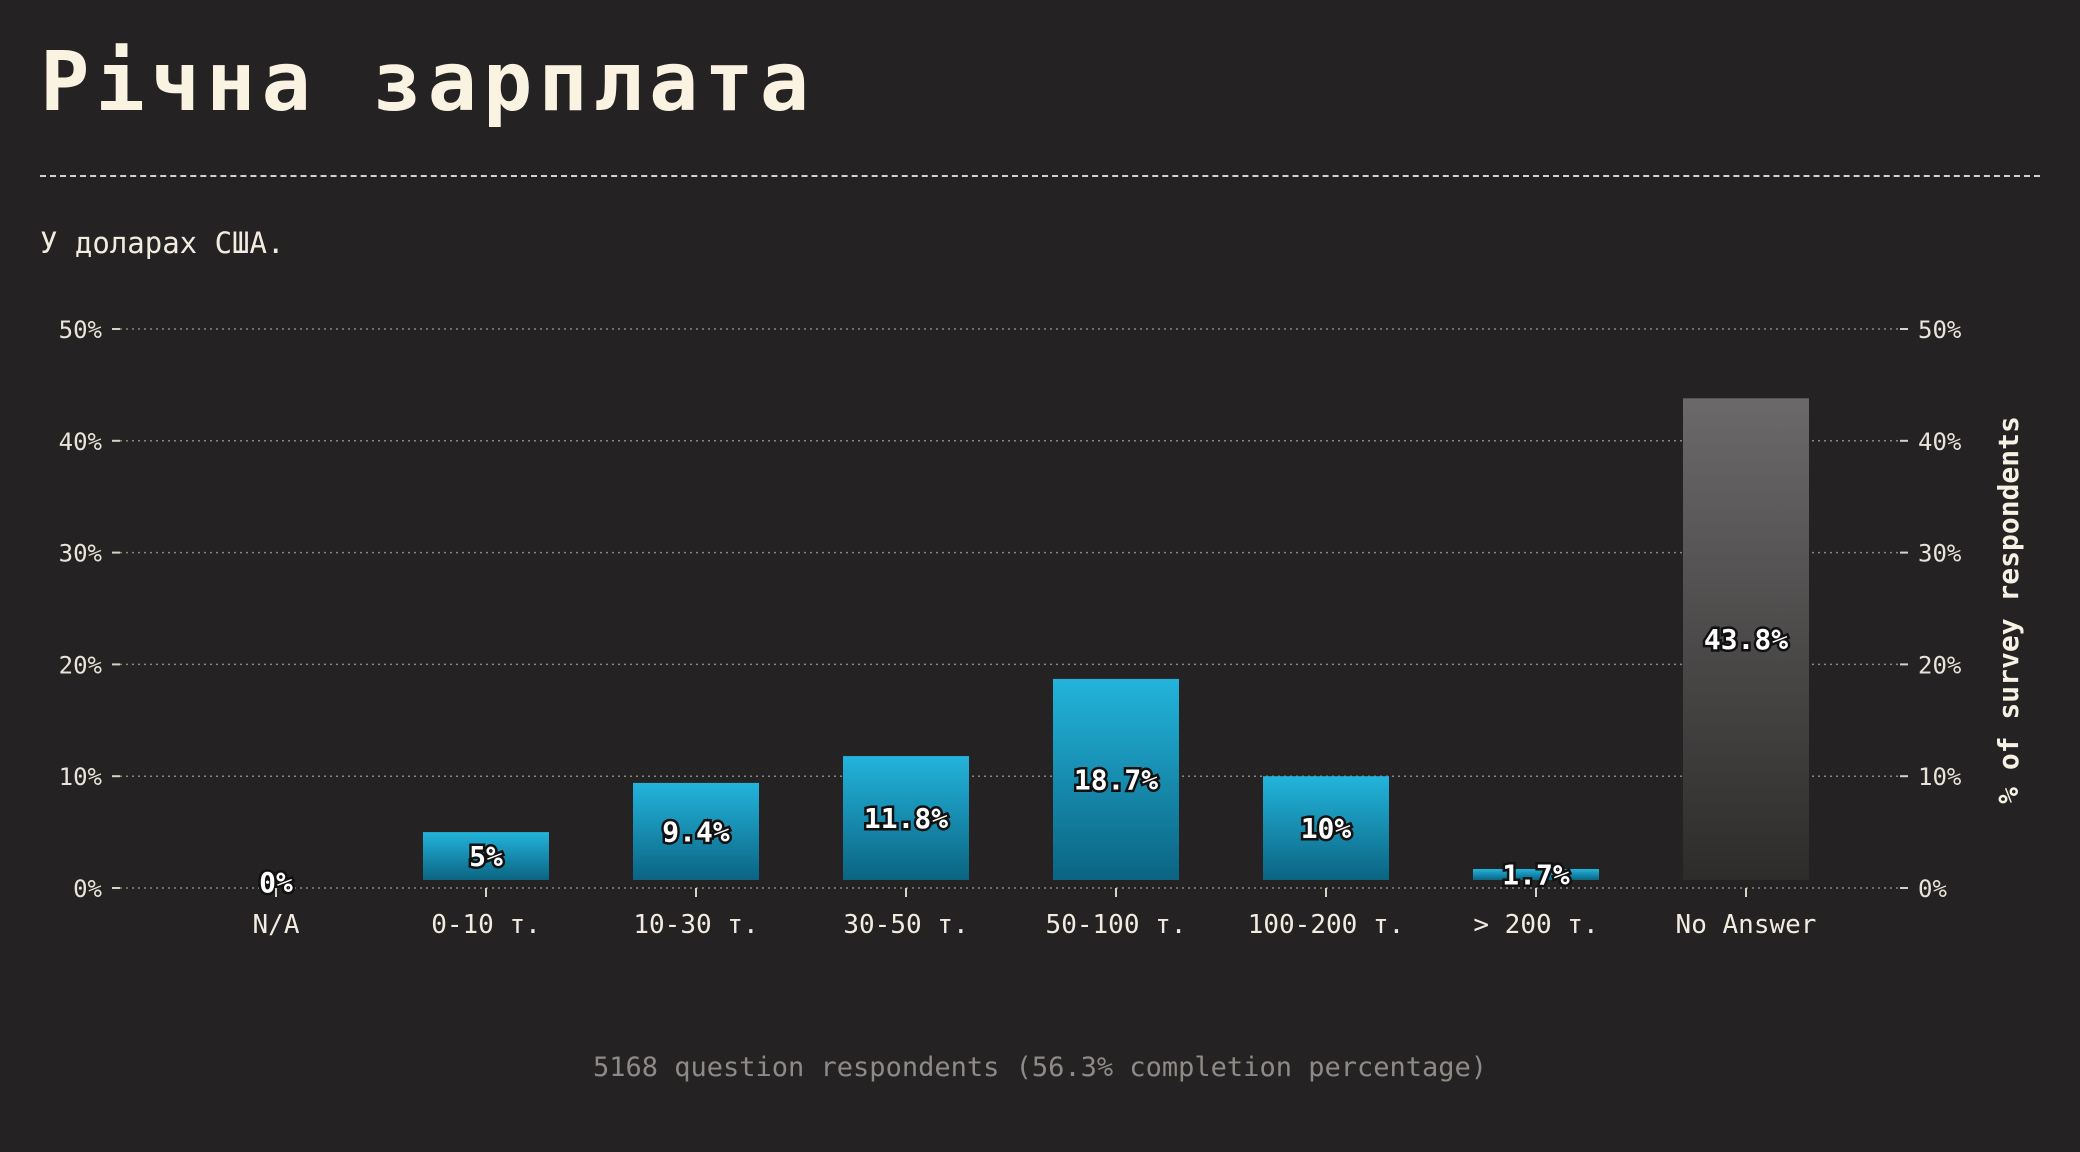 Image resolution: width=2080 pixels, height=1152 pixels. I want to click on value-label: 10%, so click(1326, 828).